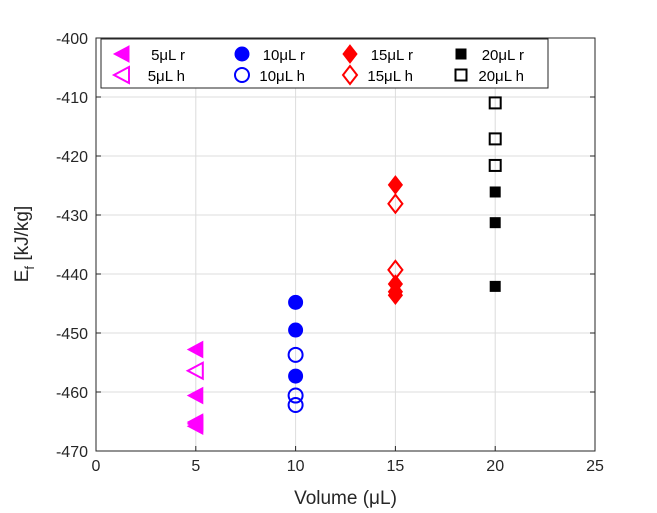  I want to click on x-tick-label: 25, so click(595, 466).